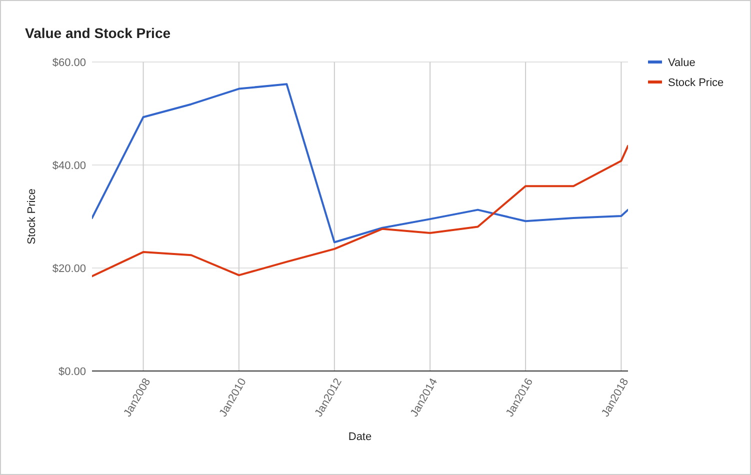  What do you see at coordinates (69, 268) in the screenshot?
I see `y-tick-label: $20.00` at bounding box center [69, 268].